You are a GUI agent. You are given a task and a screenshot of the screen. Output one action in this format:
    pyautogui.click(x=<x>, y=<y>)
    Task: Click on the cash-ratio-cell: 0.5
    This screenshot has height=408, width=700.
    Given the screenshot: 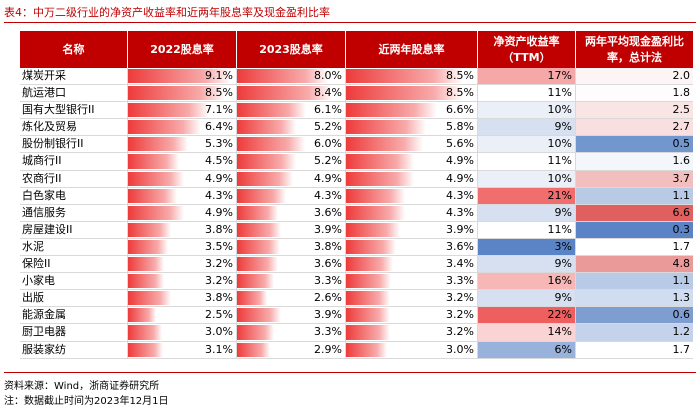 What is the action you would take?
    pyautogui.click(x=634, y=144)
    